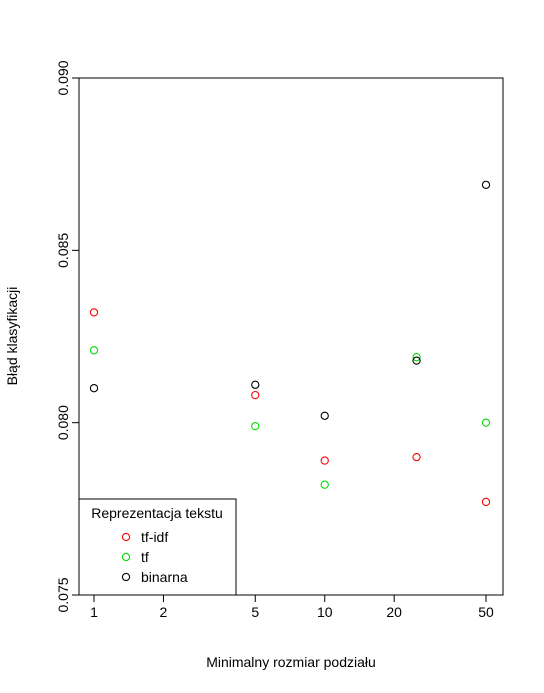 This screenshot has width=544, height=693. I want to click on legend-box, so click(157, 547).